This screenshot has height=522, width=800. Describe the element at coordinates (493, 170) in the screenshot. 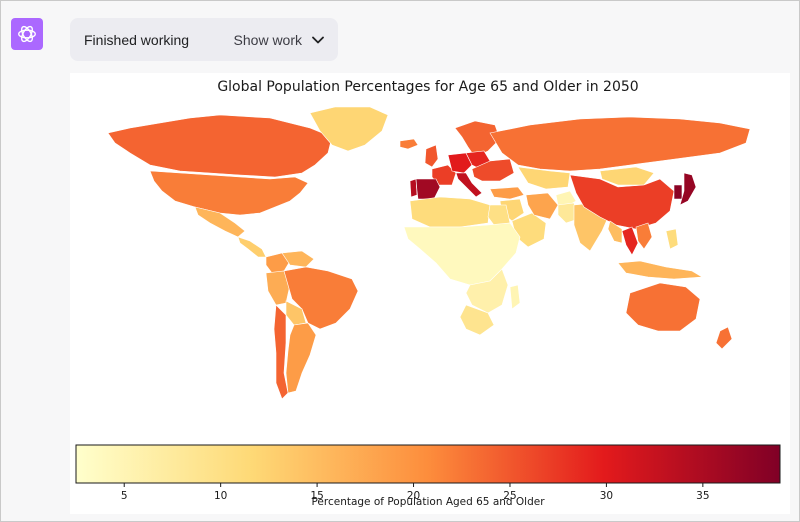

I see `region-eastern-europe` at that location.